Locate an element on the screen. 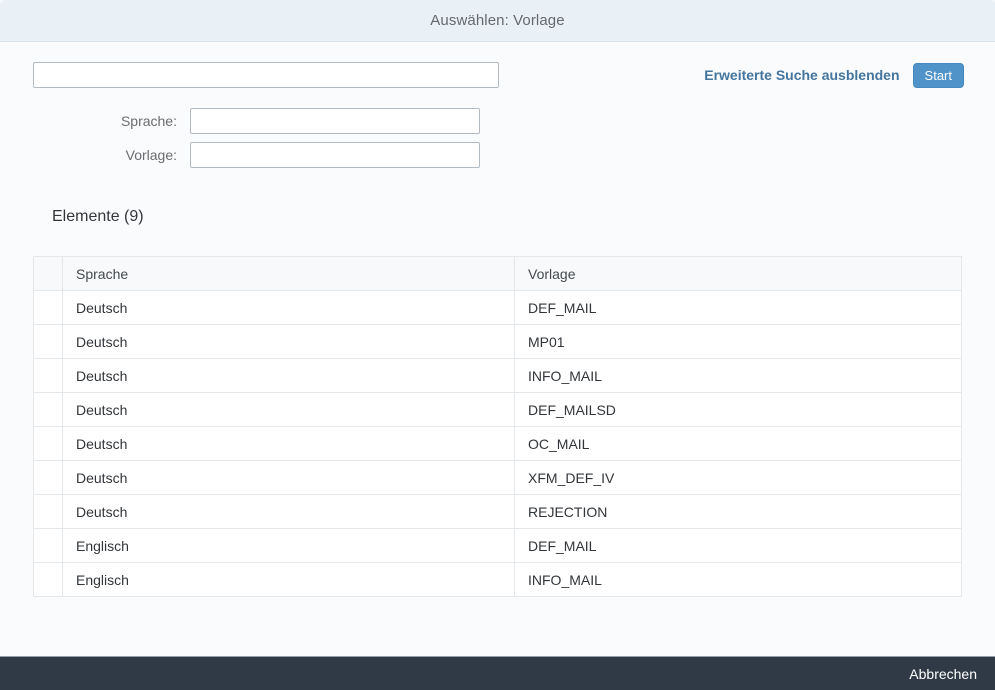  column-header-vorlage: Vorlage is located at coordinates (738, 273).